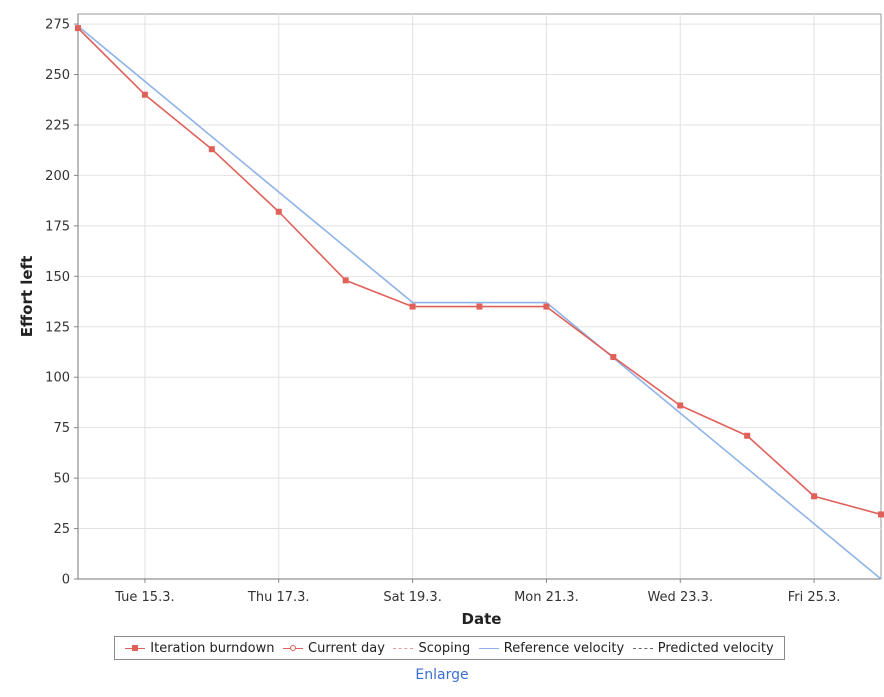 The image size is (884, 697). Describe the element at coordinates (57, 378) in the screenshot. I see `y-tick-label: 100` at that location.